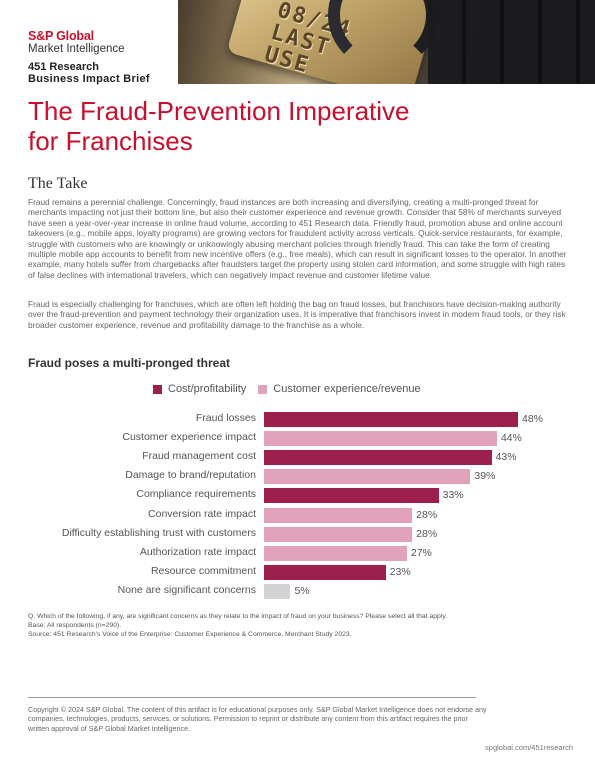 The height and width of the screenshot is (780, 595). I want to click on legend-label-cost: Cost/profitability, so click(207, 389).